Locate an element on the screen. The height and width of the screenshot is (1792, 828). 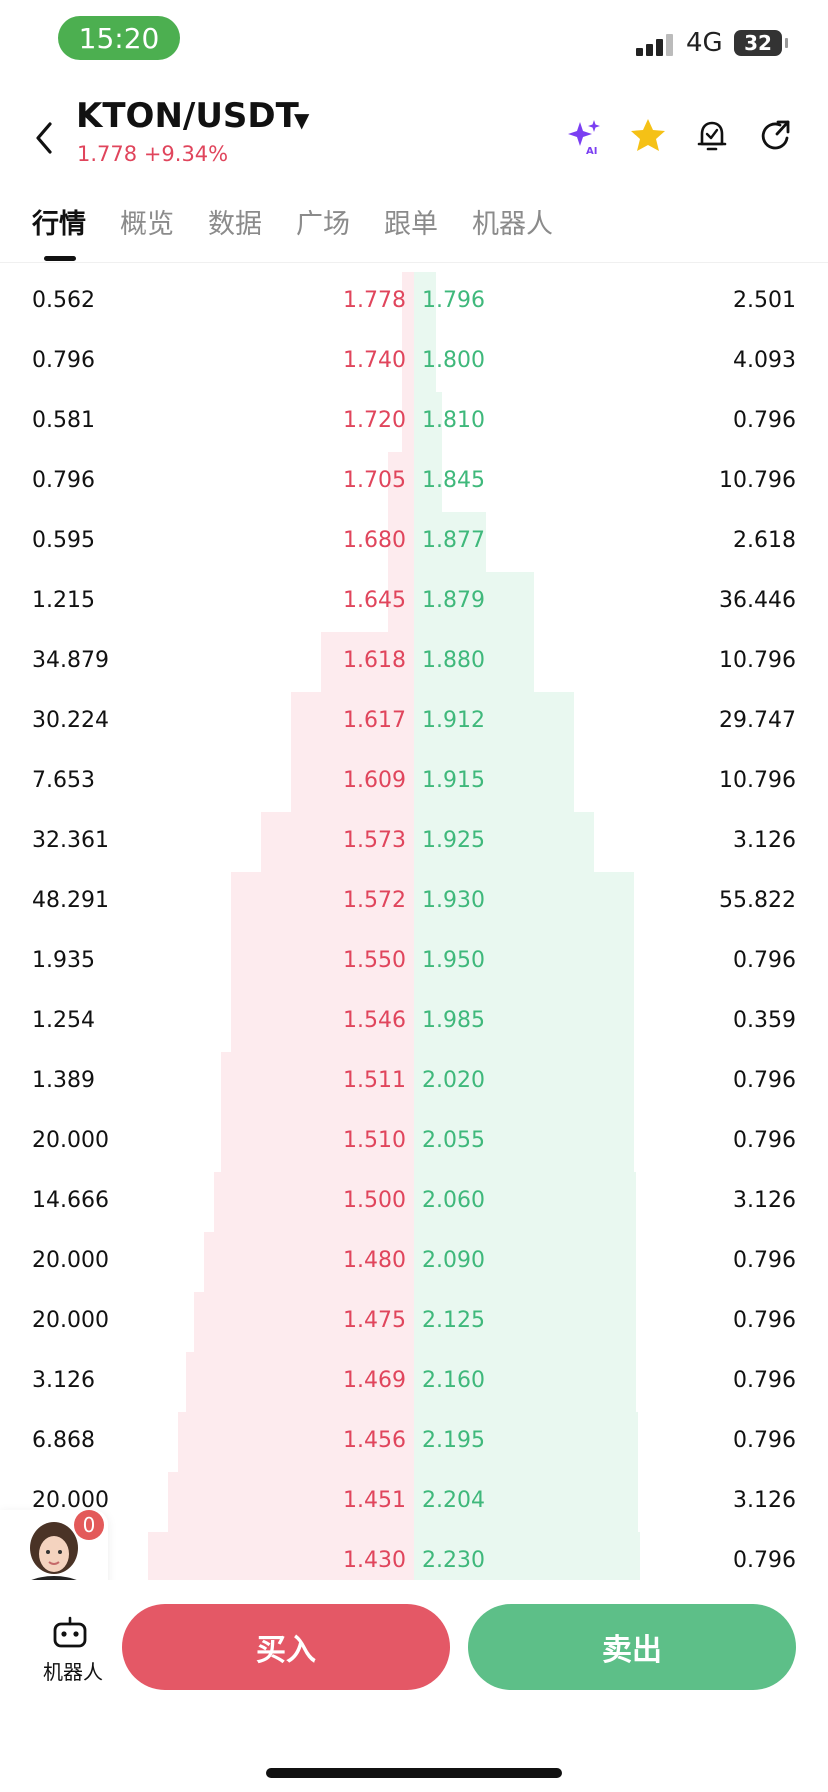
ask-price: 1.796 is located at coordinates (453, 300).